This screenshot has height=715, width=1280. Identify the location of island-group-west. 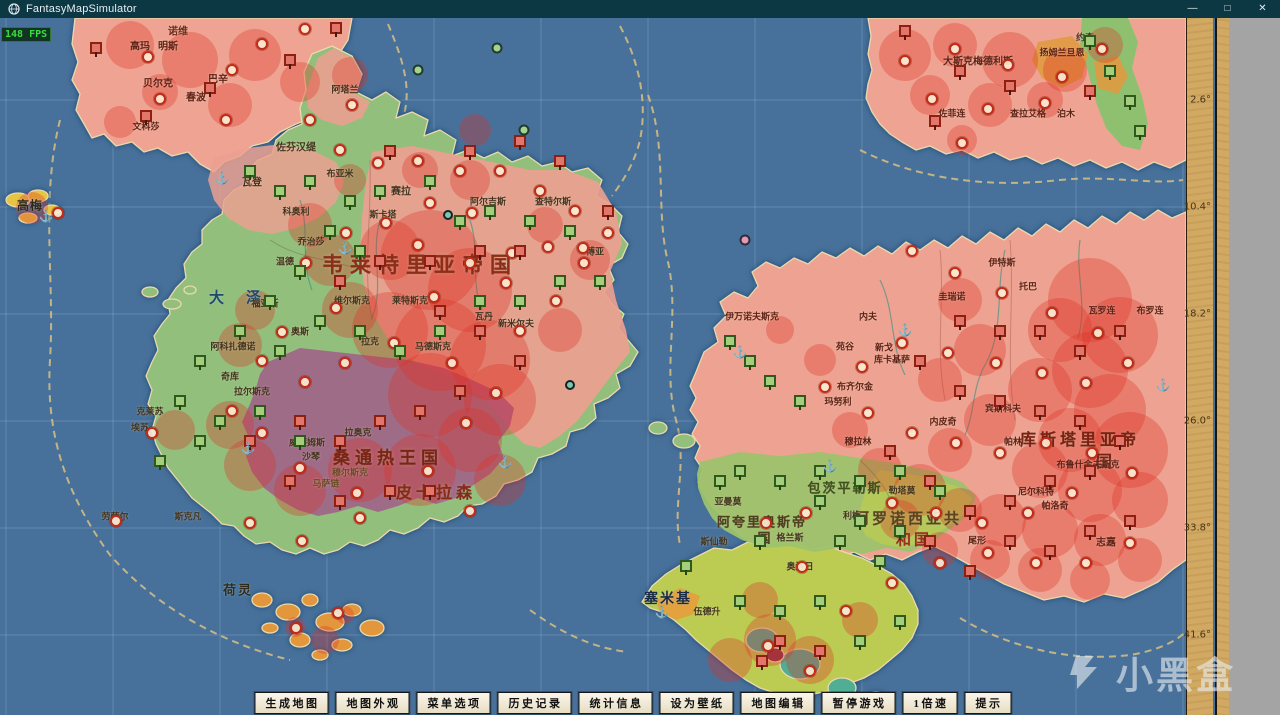
(418, 367).